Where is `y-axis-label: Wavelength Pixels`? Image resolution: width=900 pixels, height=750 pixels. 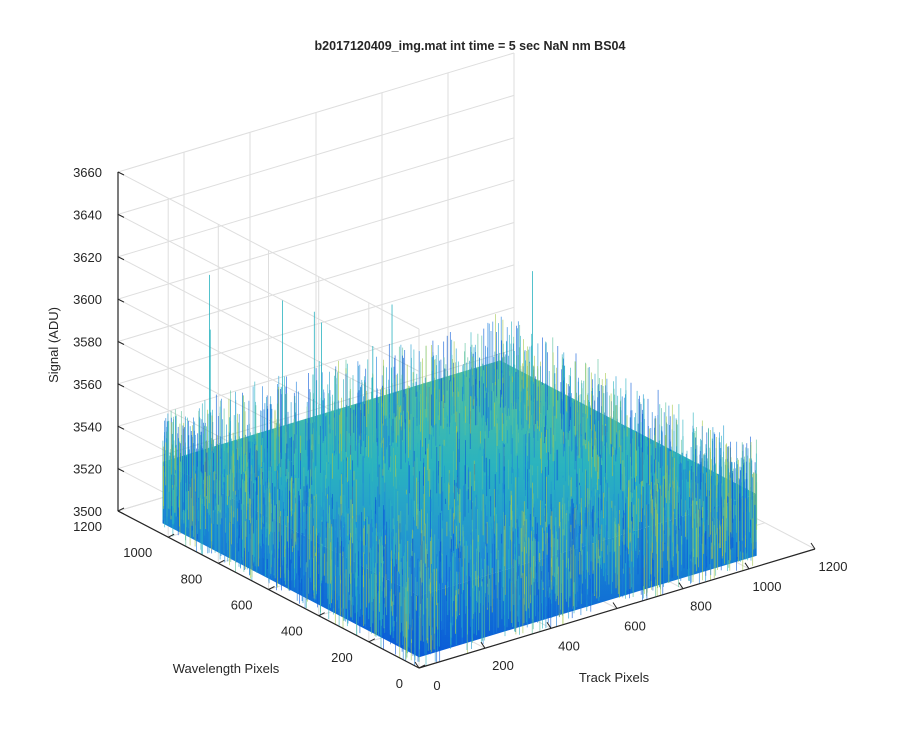 y-axis-label: Wavelength Pixels is located at coordinates (226, 668).